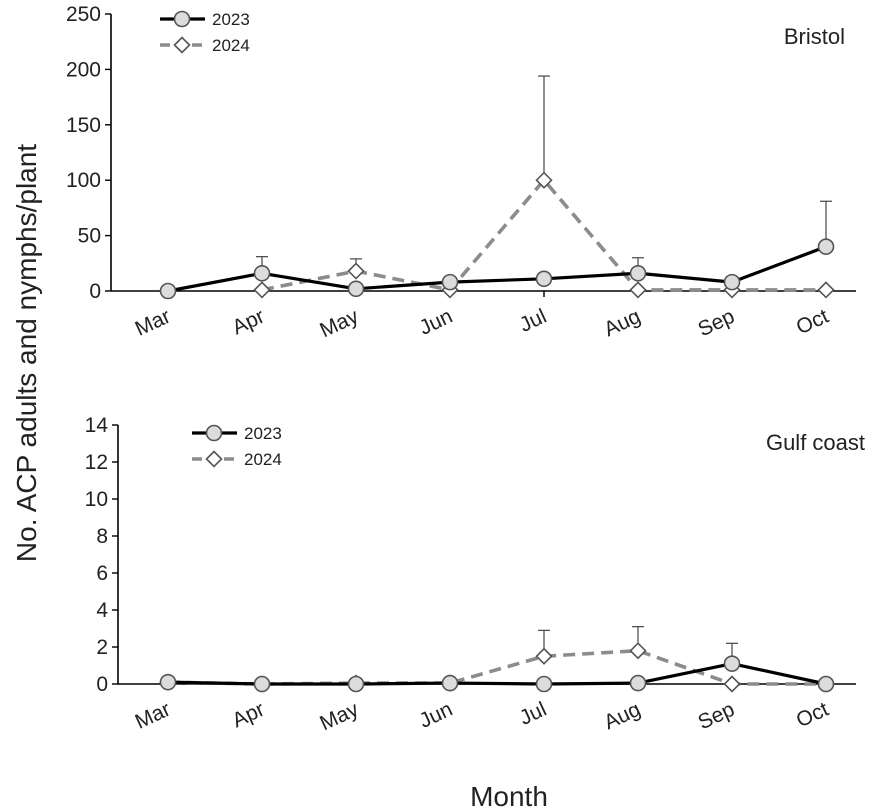 This screenshot has height=812, width=877. What do you see at coordinates (356, 271) in the screenshot?
I see `data-point-2024-may` at bounding box center [356, 271].